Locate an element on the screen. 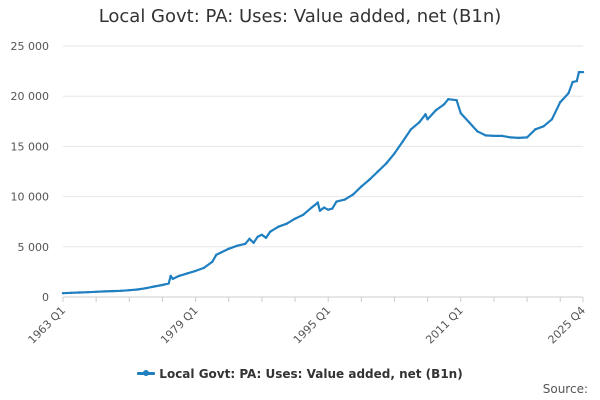 This screenshot has height=400, width=600. y-axis: 0 5 000 10 000 15 000 20 000 25 000 is located at coordinates (30, 172).